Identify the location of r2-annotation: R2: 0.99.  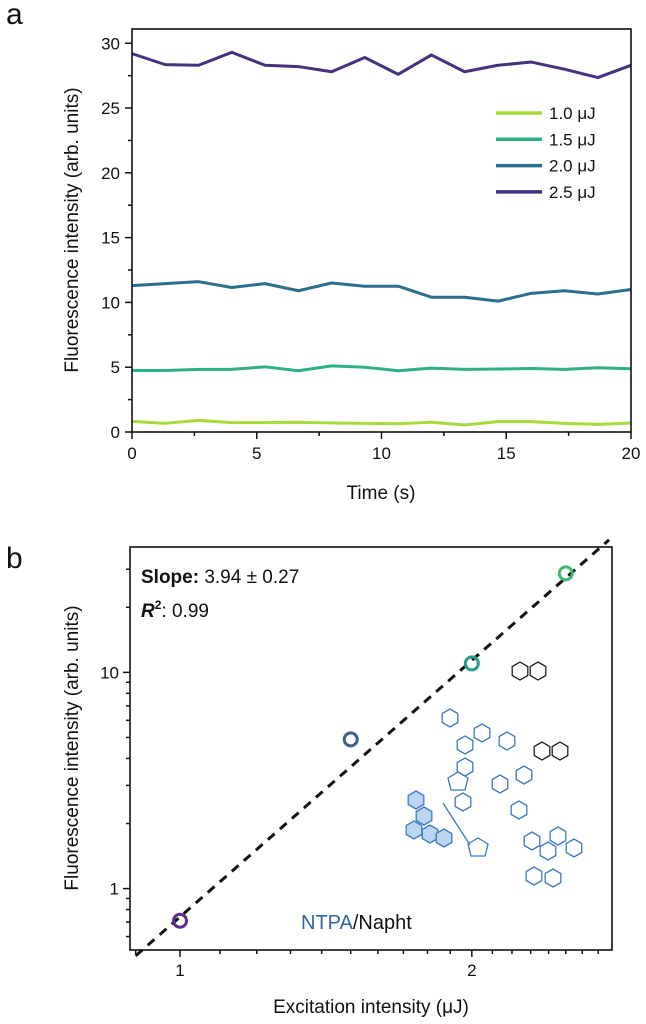
(175, 610).